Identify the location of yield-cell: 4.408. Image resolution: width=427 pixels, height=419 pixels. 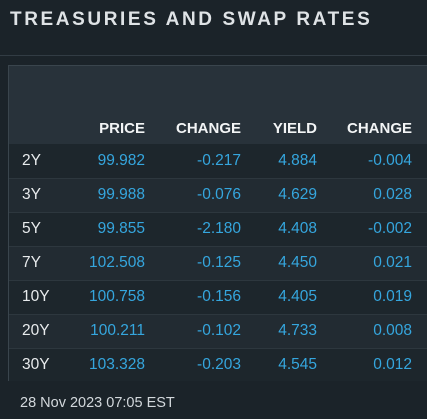
(297, 228).